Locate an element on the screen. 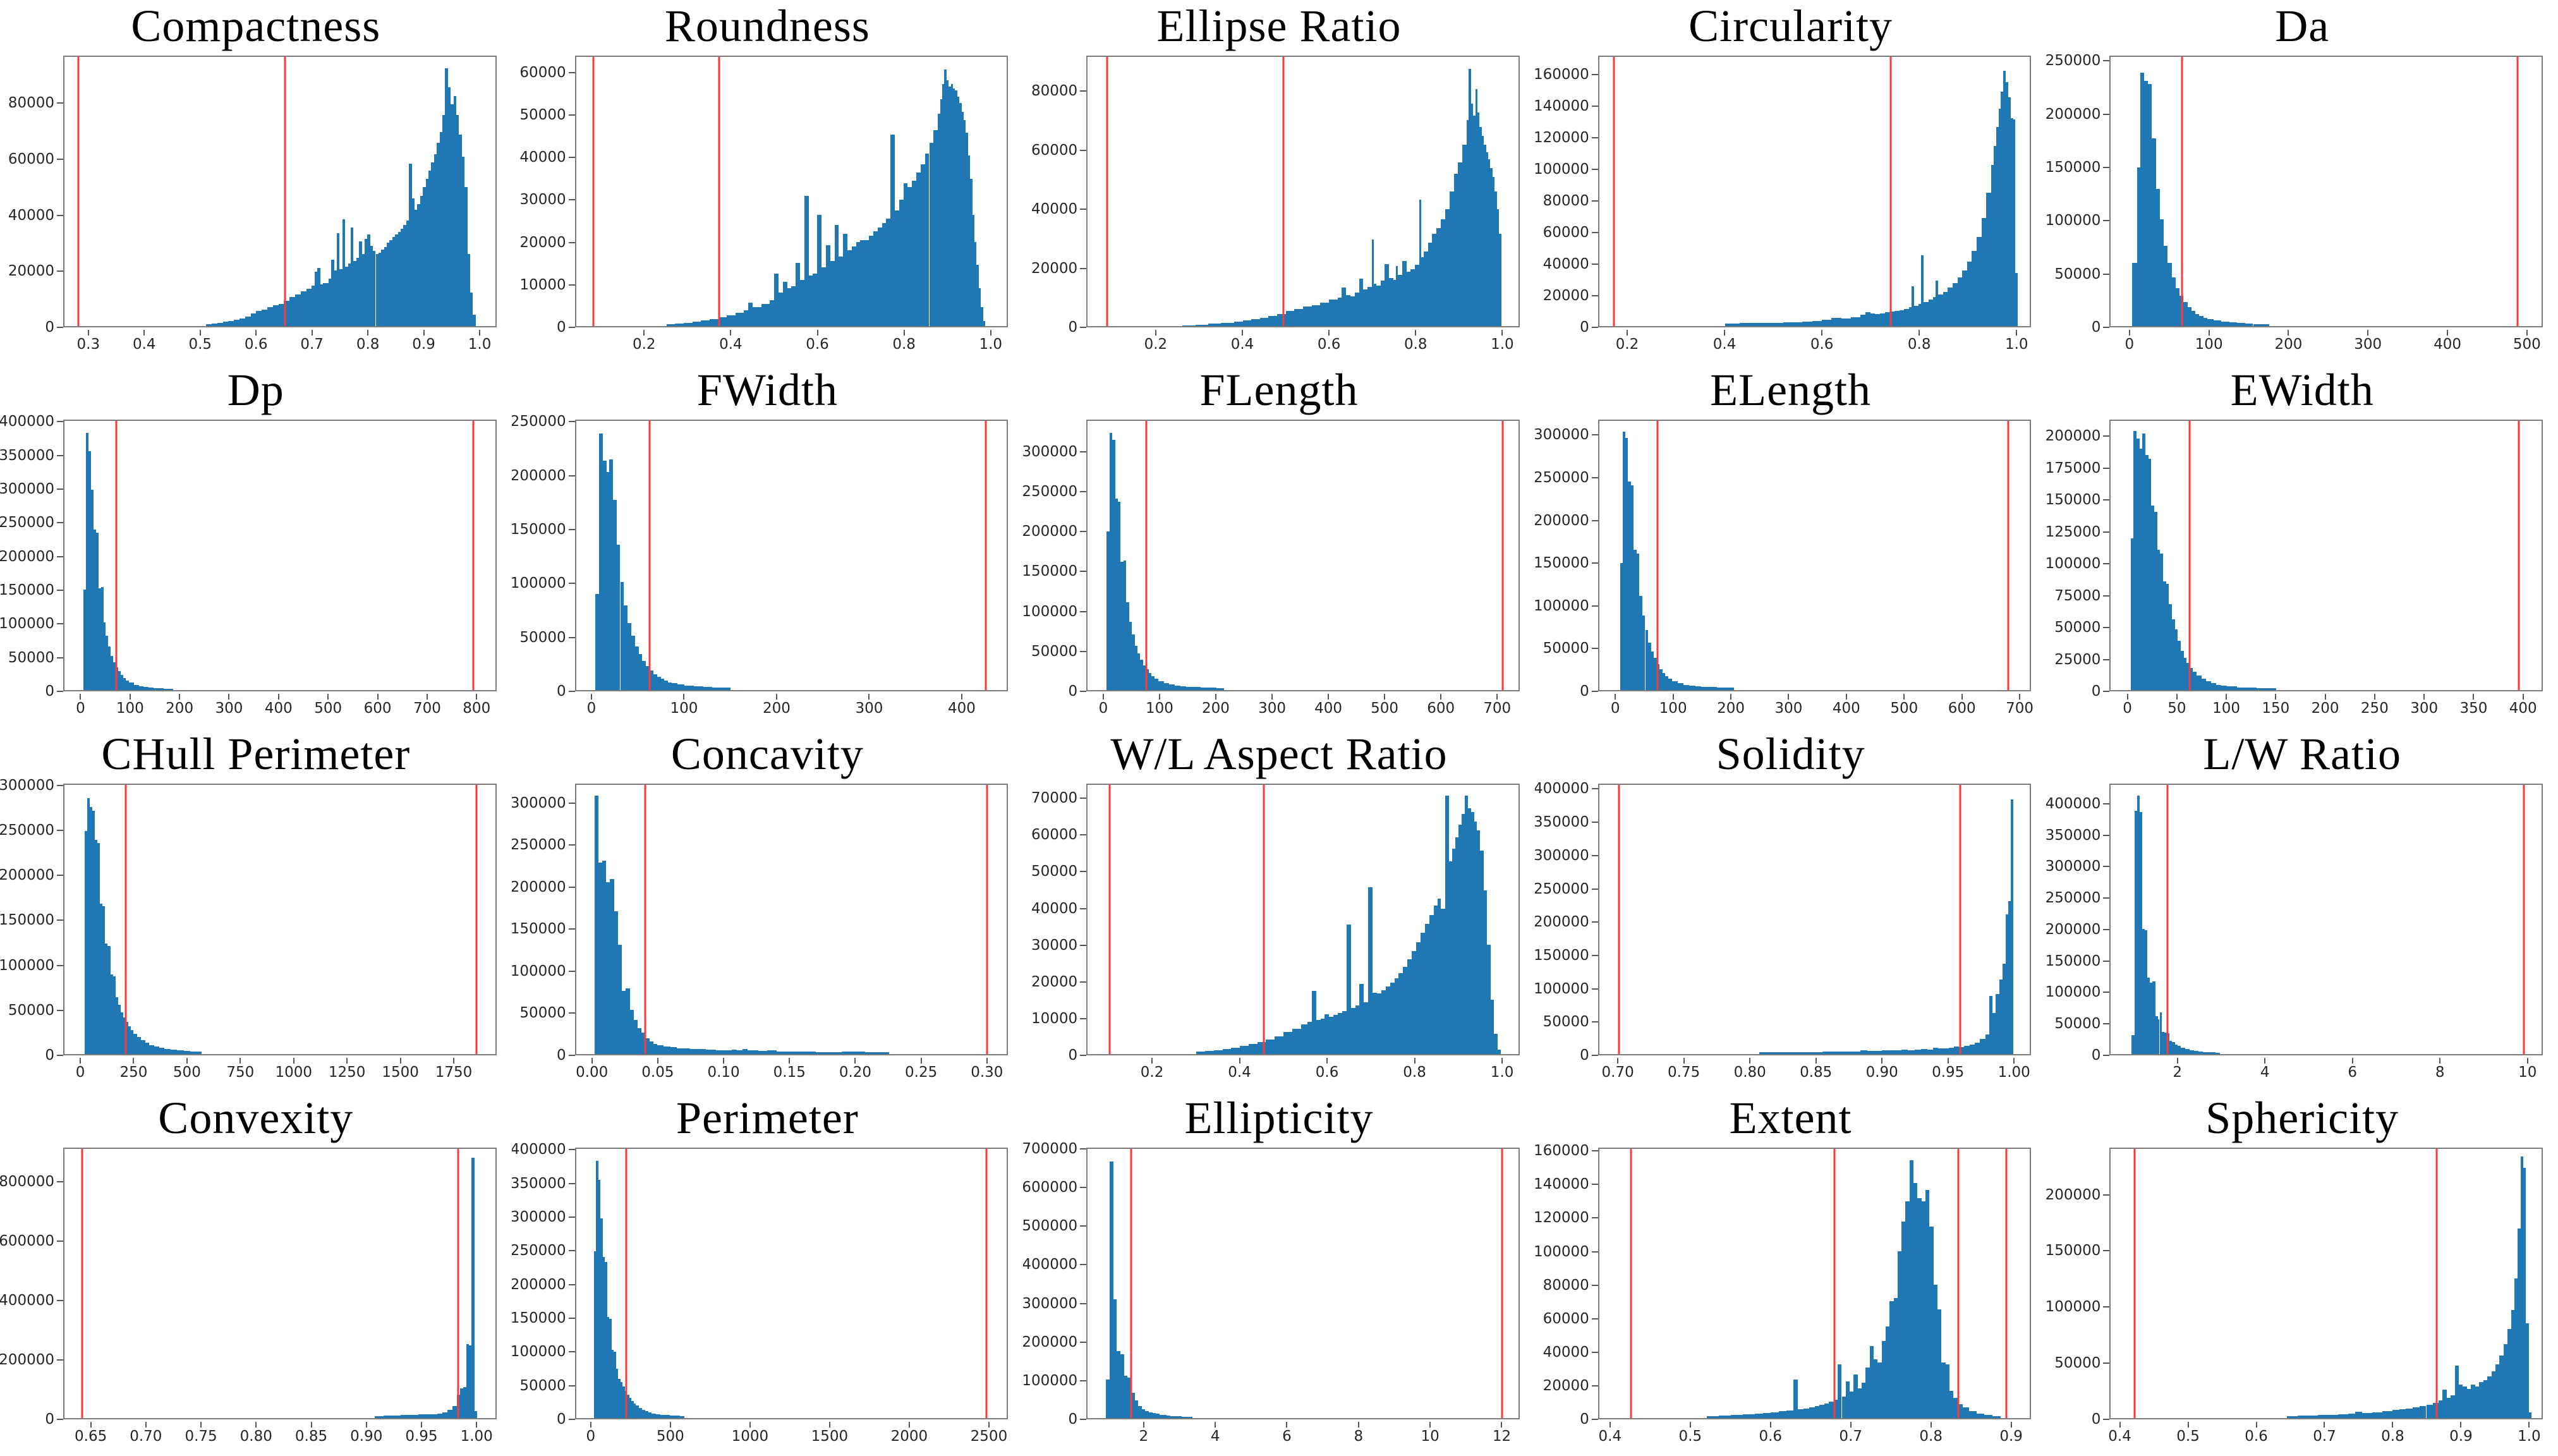  chart-title: Perimeter is located at coordinates (767, 1117).